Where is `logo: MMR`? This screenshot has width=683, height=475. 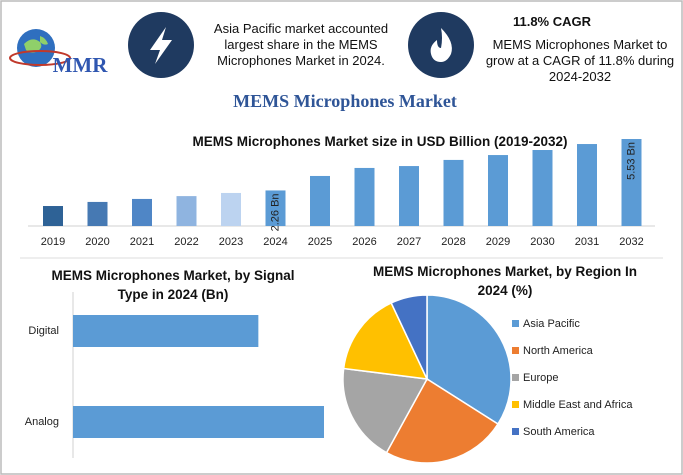
logo: MMR is located at coordinates (59, 53).